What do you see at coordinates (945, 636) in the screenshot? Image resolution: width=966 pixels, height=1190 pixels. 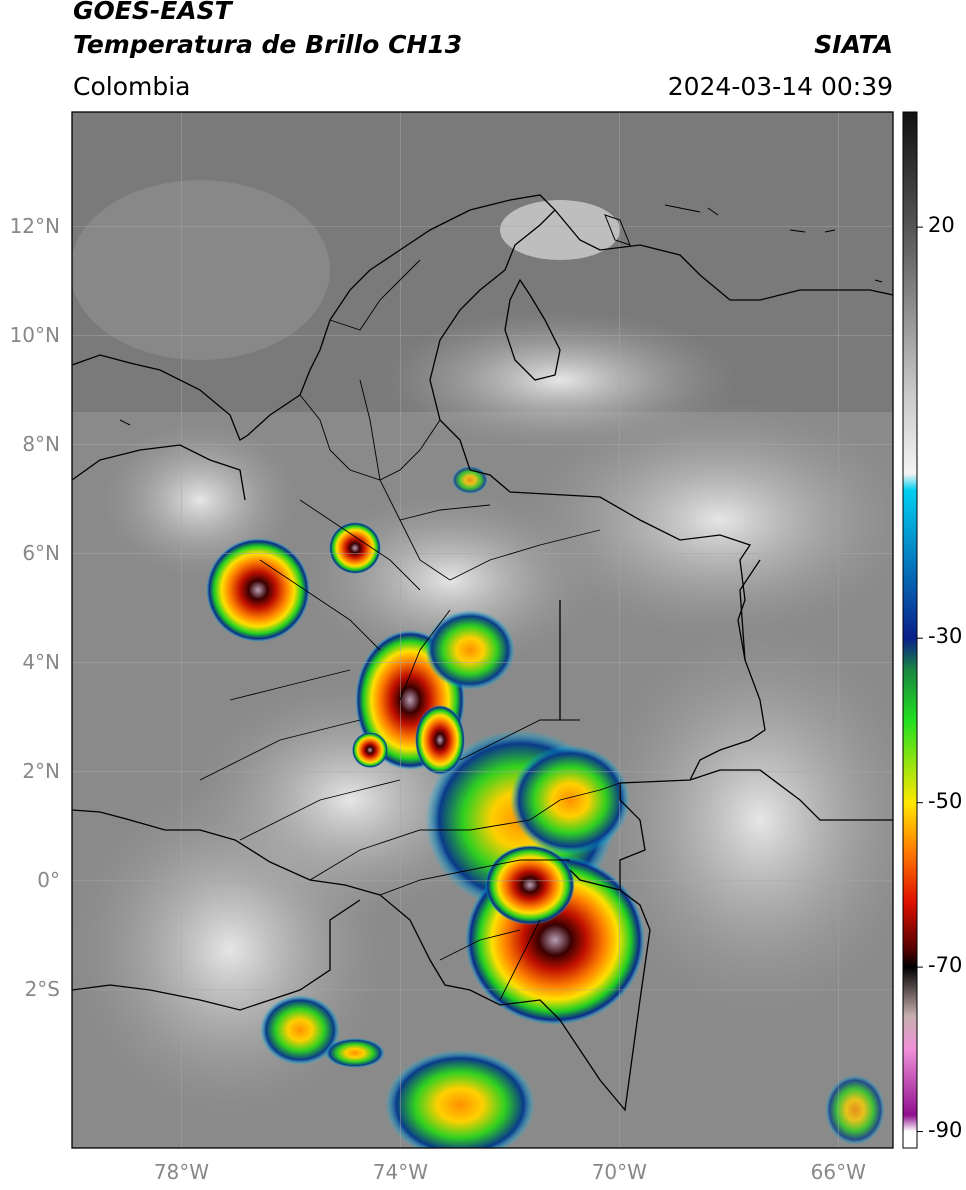 I see `colorbar-tick-label: -30` at bounding box center [945, 636].